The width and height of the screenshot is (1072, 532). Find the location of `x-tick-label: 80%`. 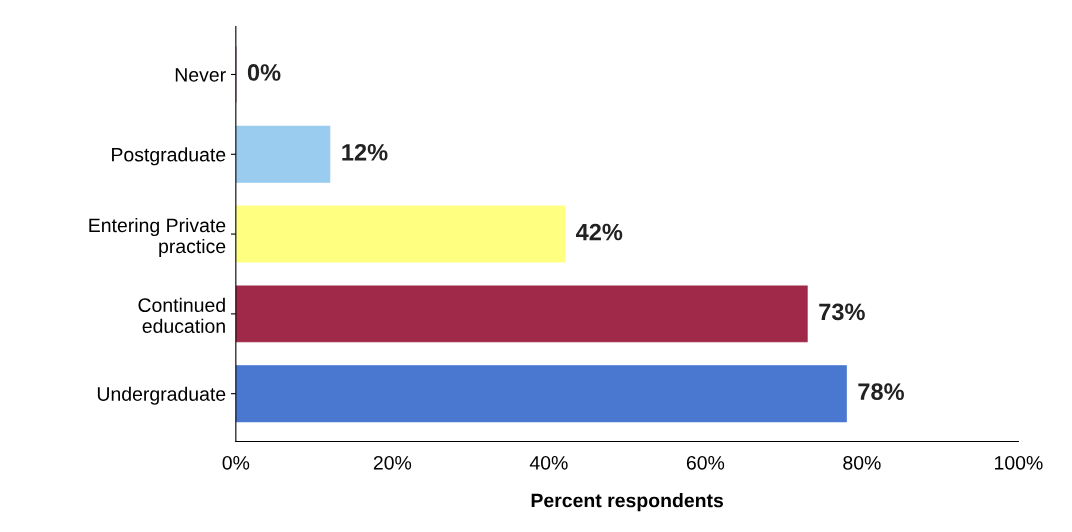

x-tick-label: 80% is located at coordinates (862, 462).